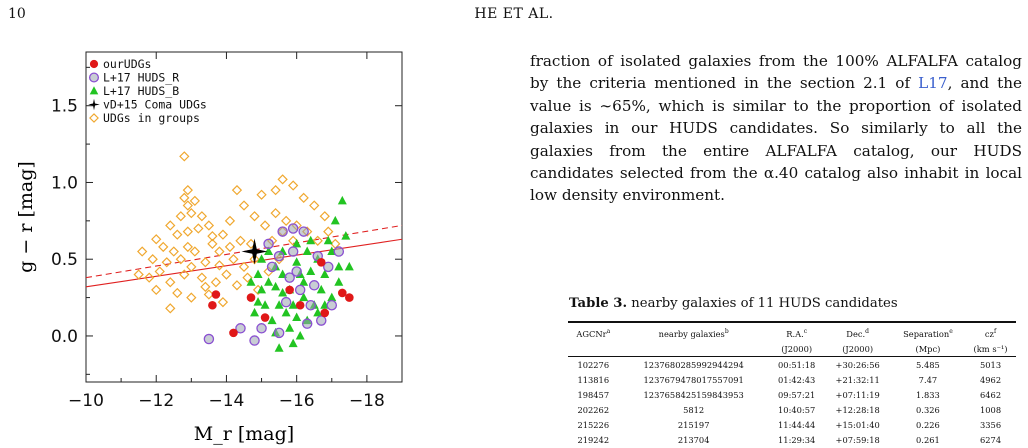 The image size is (1028, 448). Describe the element at coordinates (933, 83) in the screenshot. I see `citation-link: L17` at that location.